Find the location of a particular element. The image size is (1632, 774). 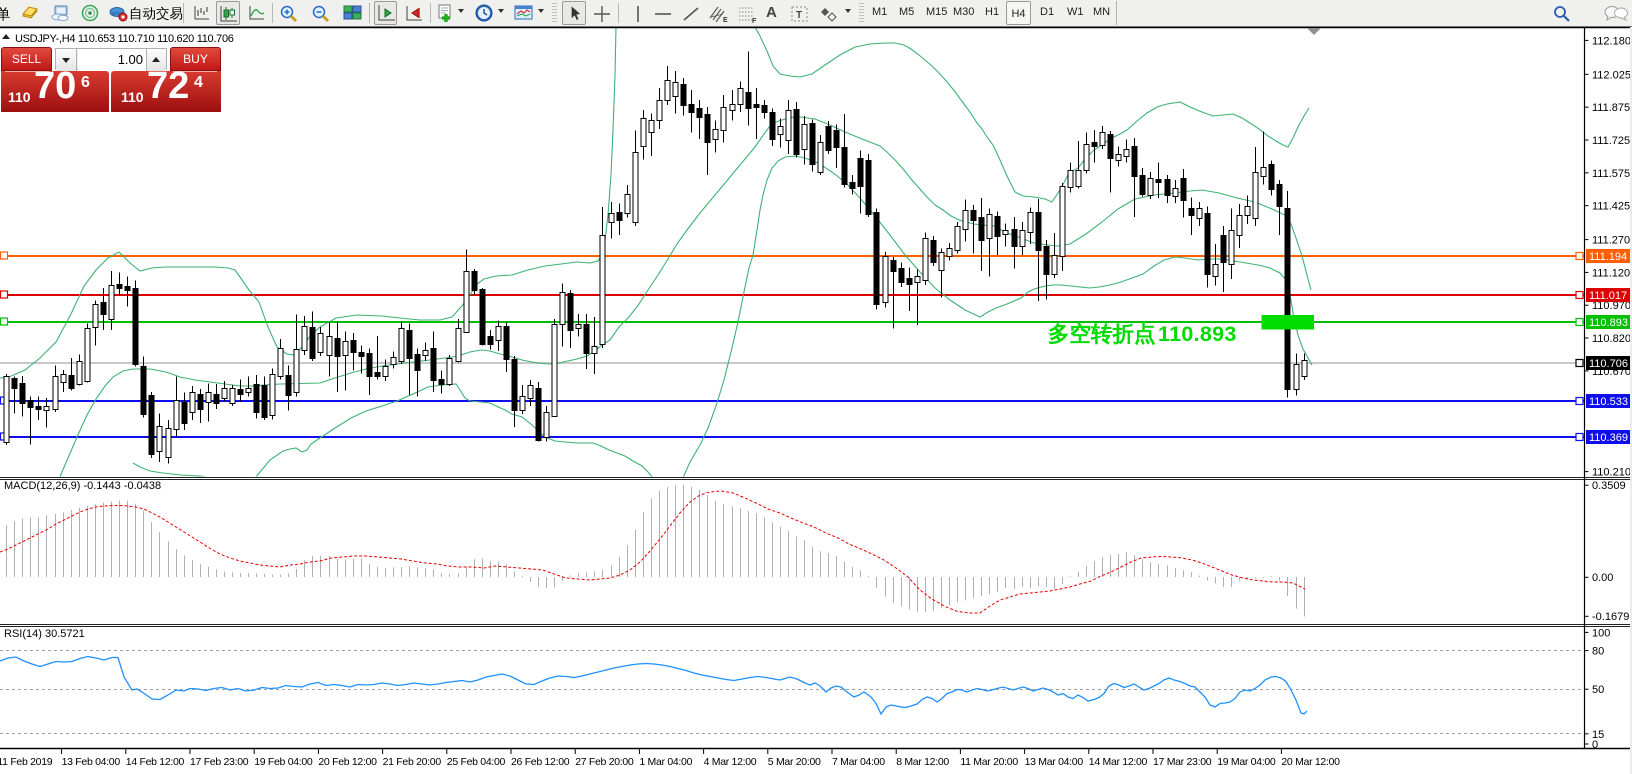

svg-text: T is located at coordinates (799, 15).